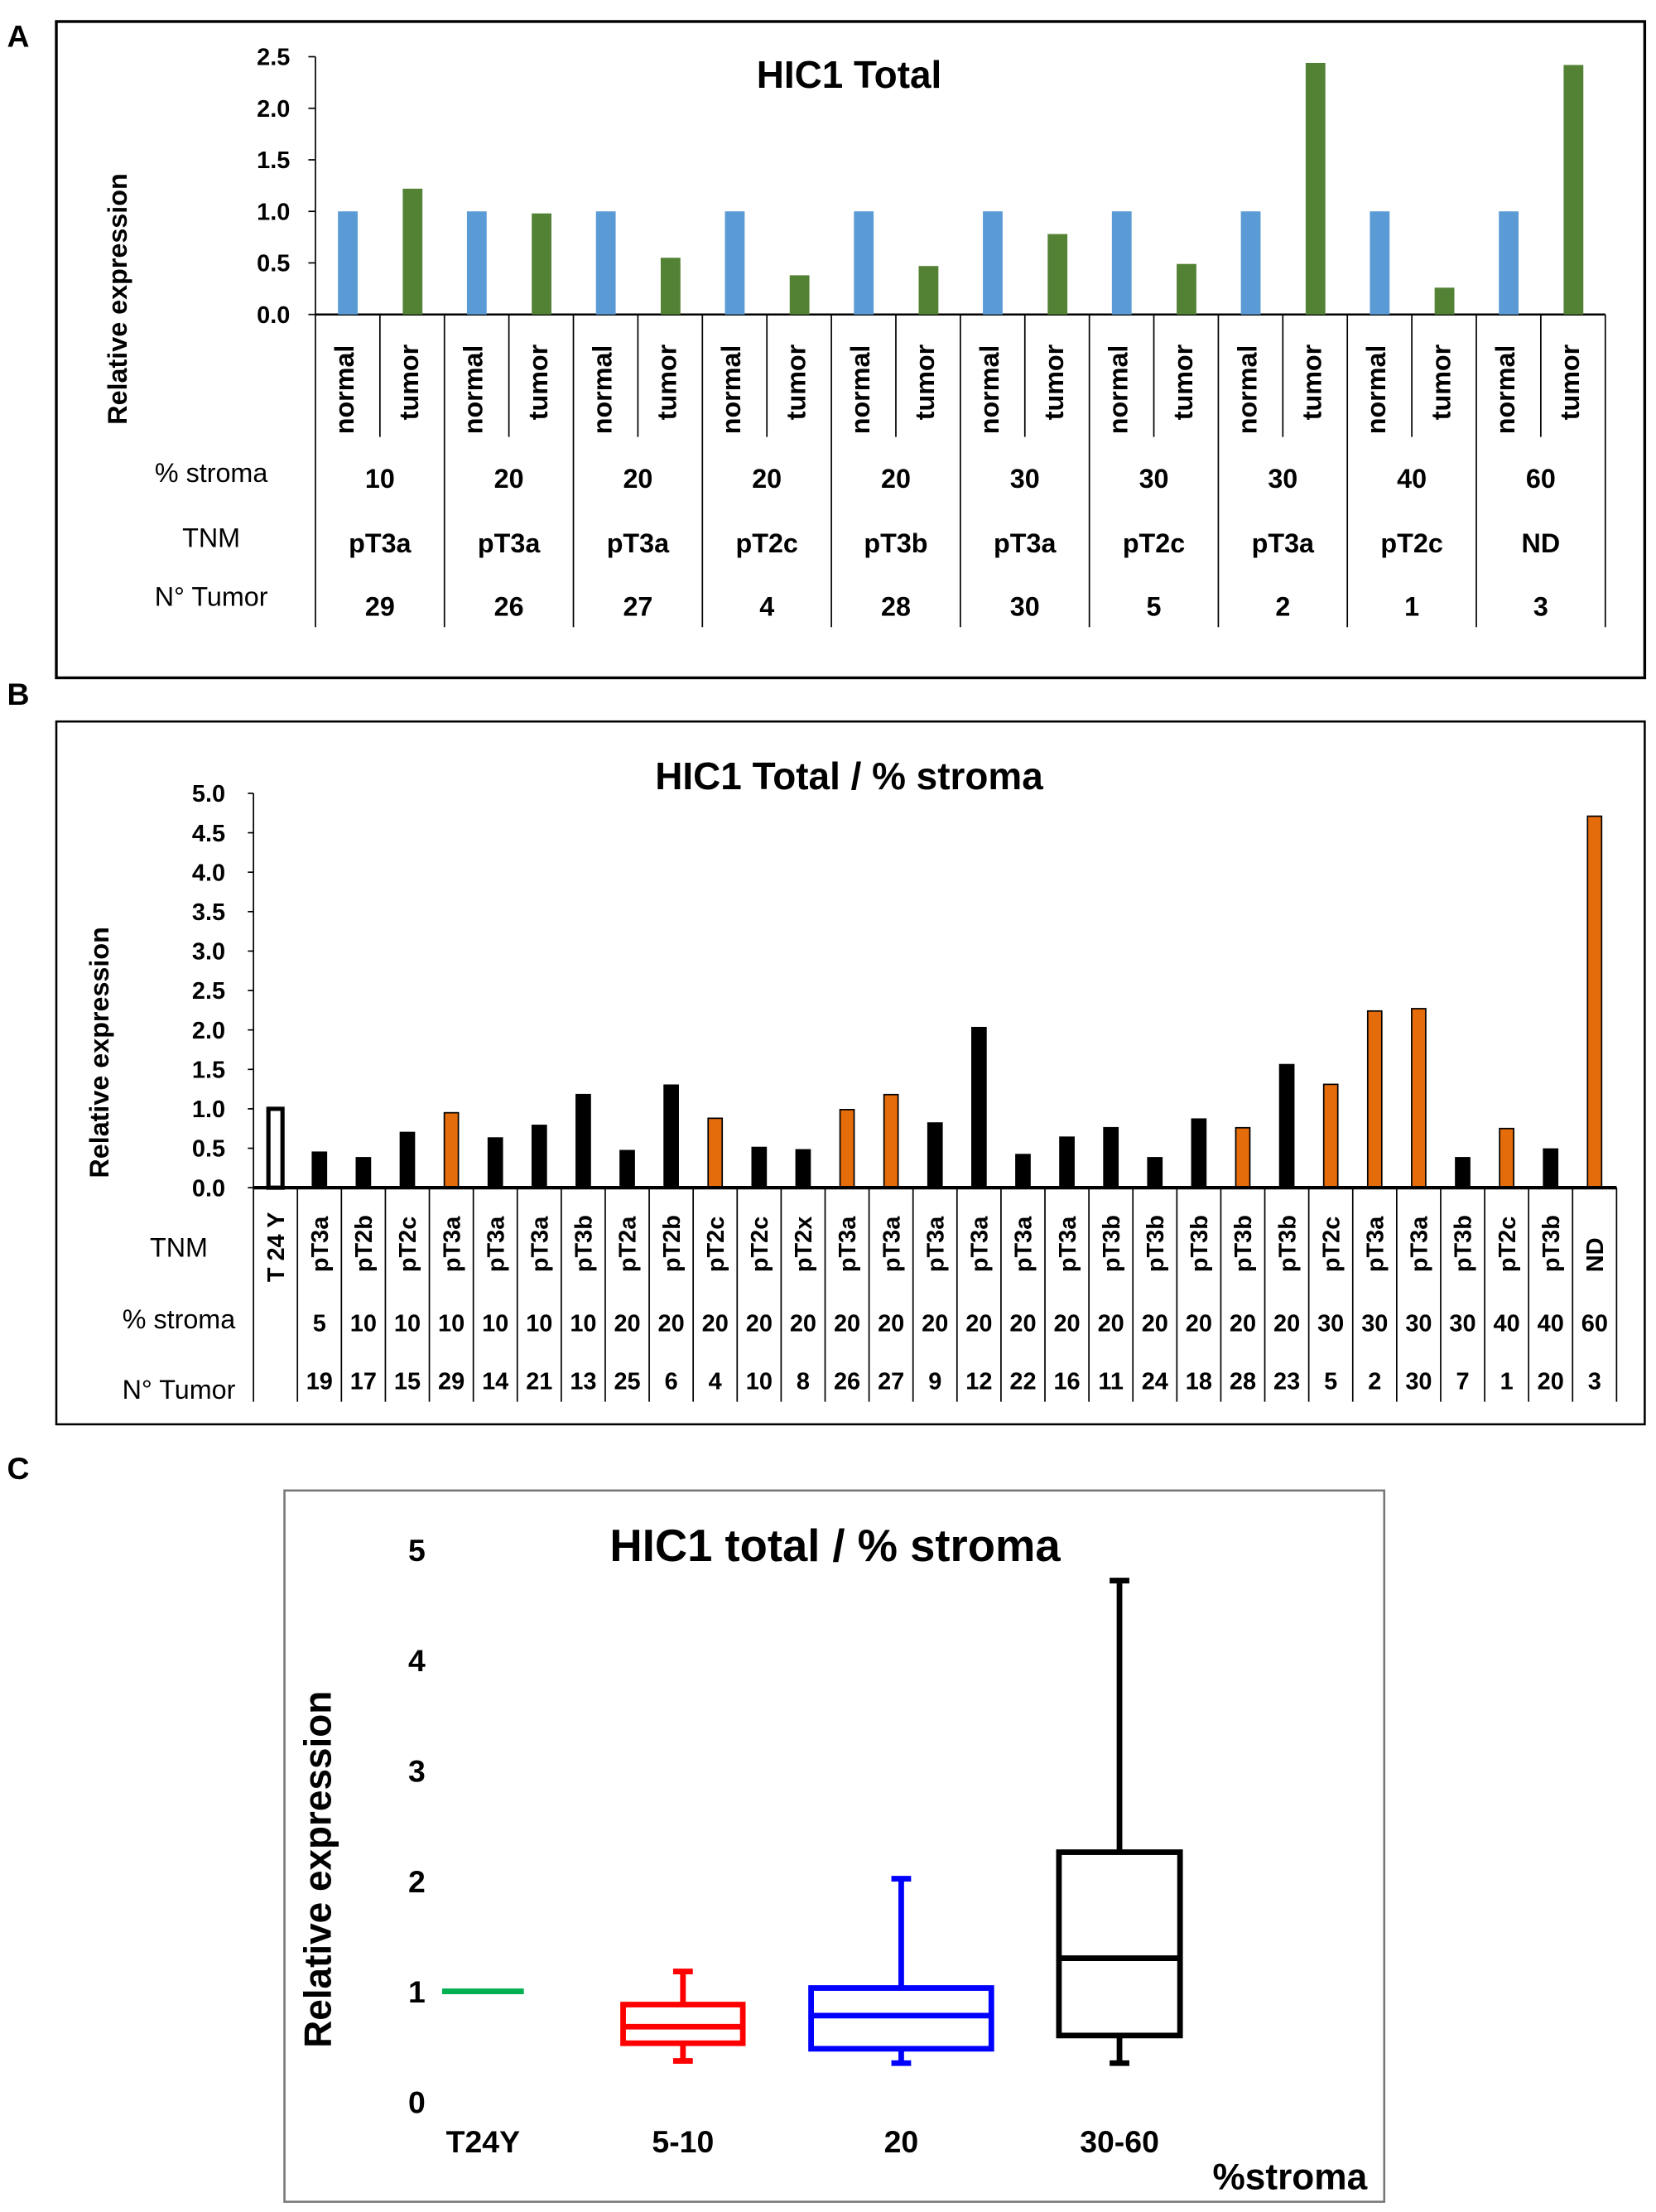  What do you see at coordinates (208, 912) in the screenshot?
I see `y-tick-label: 3.5` at bounding box center [208, 912].